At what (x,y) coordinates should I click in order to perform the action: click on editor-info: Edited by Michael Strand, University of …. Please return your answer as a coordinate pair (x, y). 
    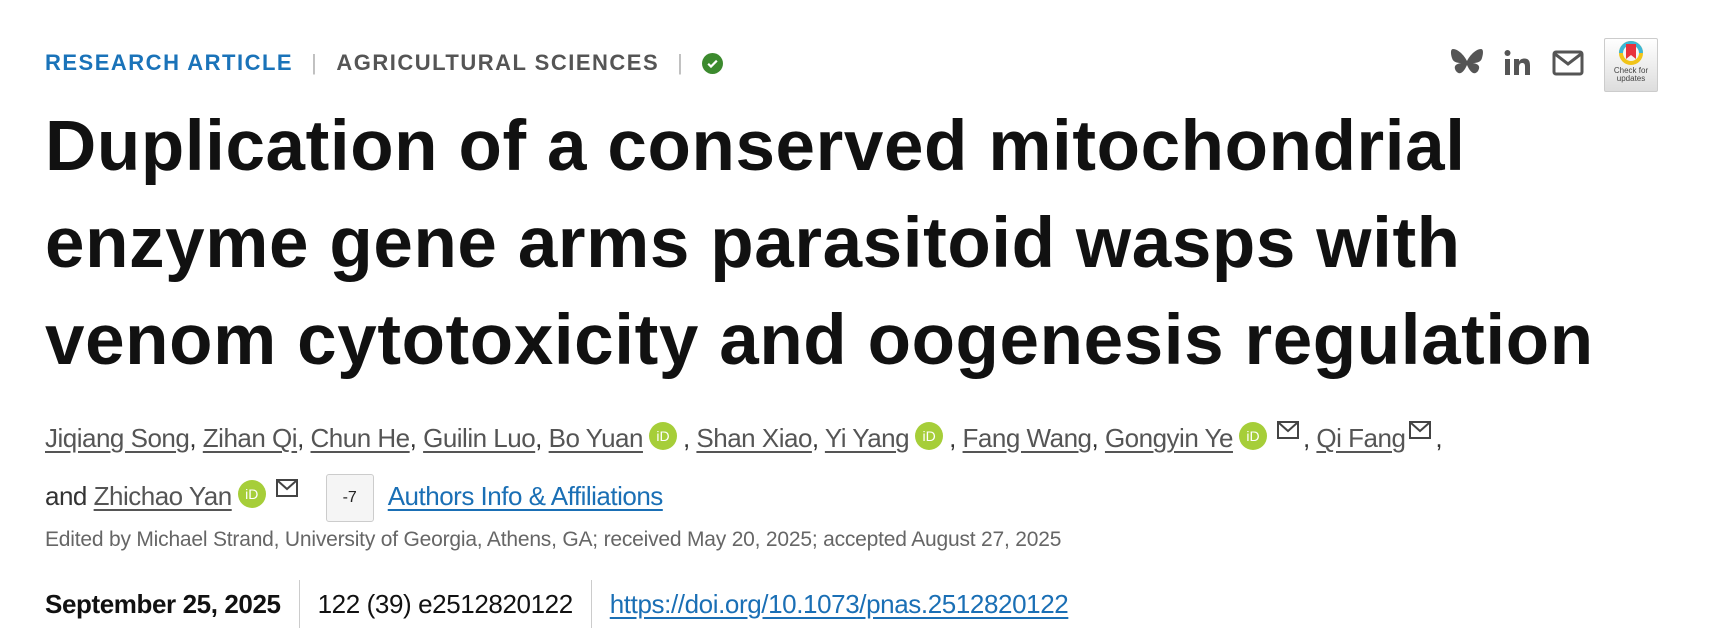
    Looking at the image, I should click on (553, 539).